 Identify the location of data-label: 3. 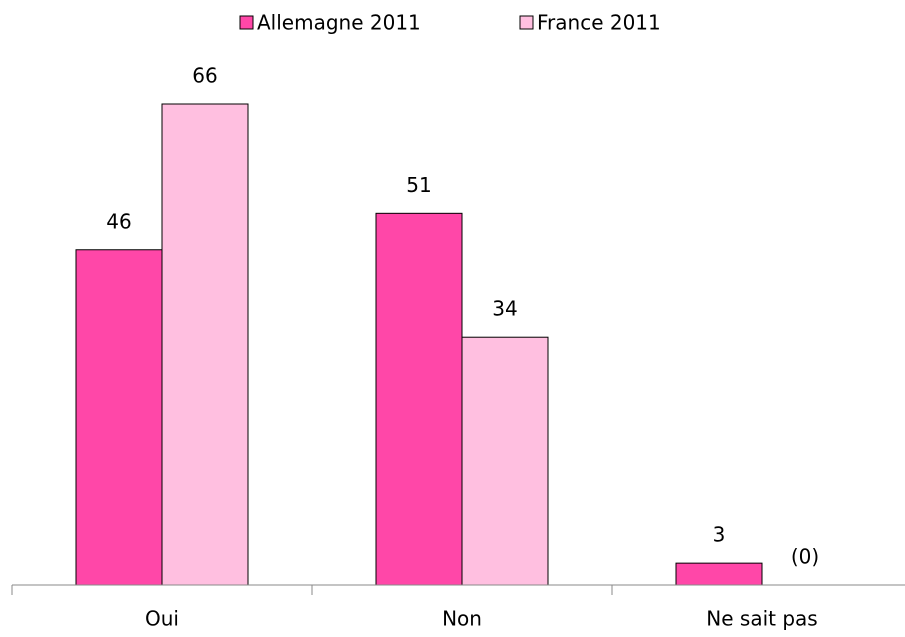
(719, 535).